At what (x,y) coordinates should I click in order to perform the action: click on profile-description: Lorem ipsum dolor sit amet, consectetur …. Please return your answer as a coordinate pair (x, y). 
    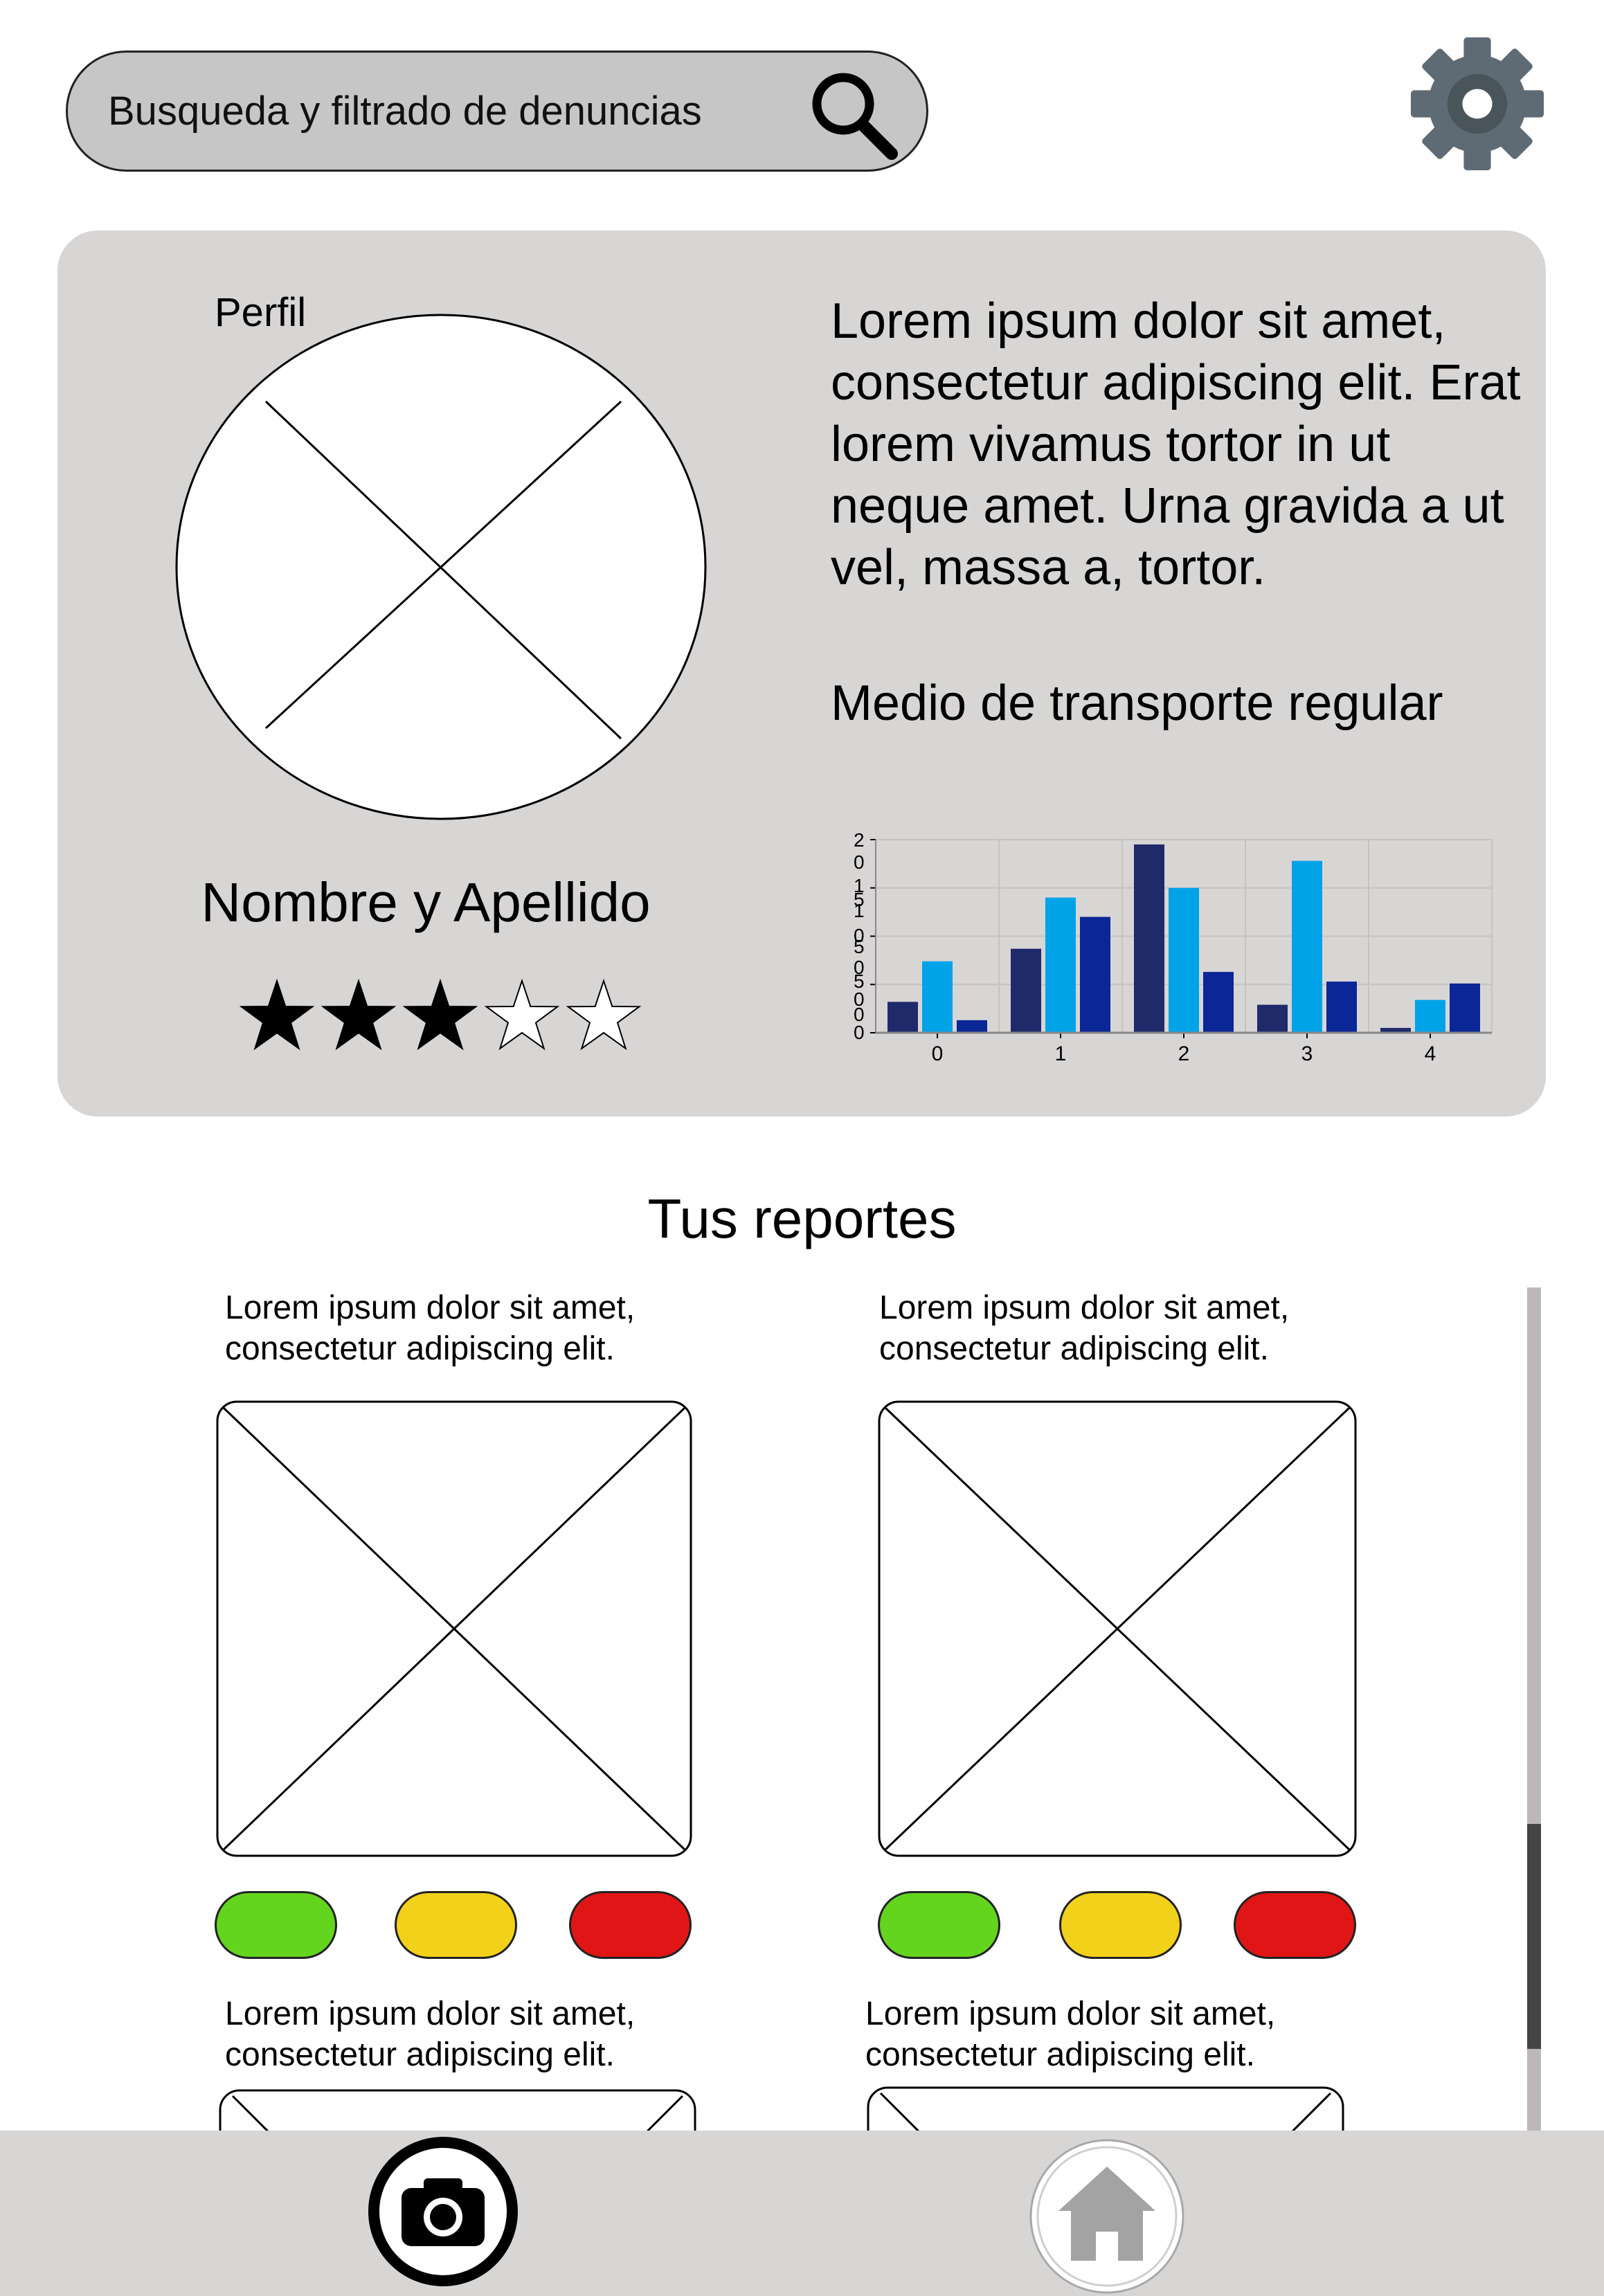
    Looking at the image, I should click on (1176, 444).